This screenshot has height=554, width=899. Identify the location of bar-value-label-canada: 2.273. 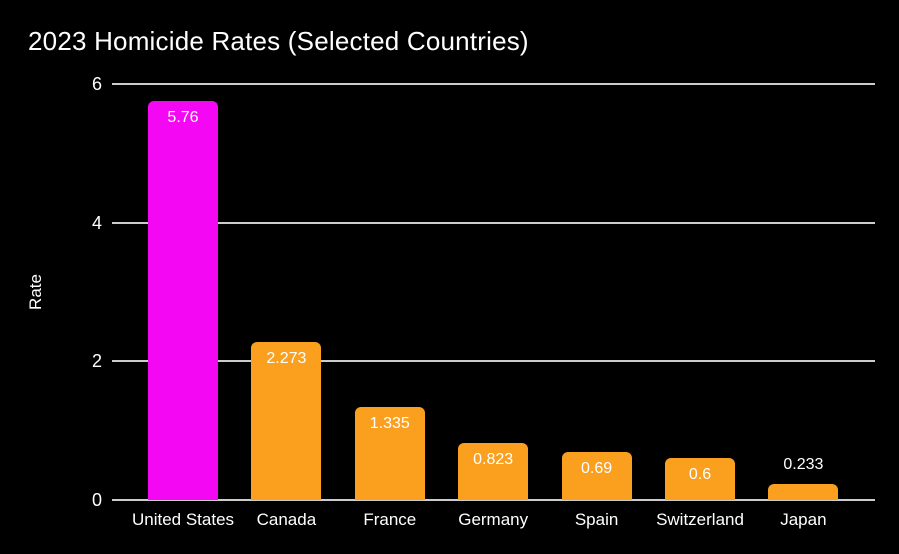
(286, 359).